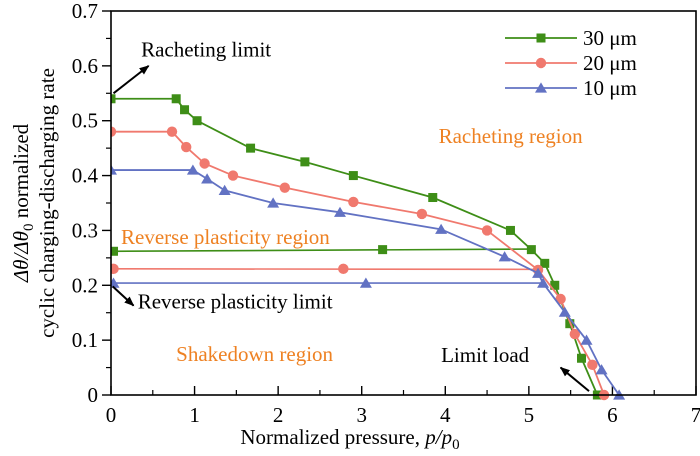 Image resolution: width=700 pixels, height=456 pixels. I want to click on y-axis-tick-label: 0.6, so click(85, 66).